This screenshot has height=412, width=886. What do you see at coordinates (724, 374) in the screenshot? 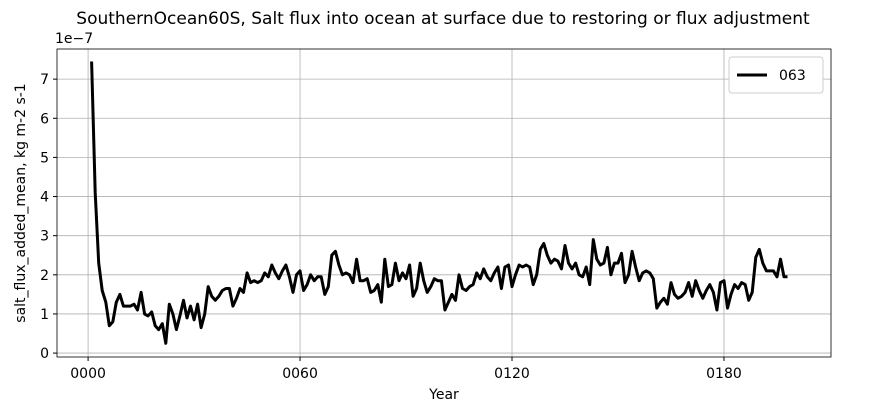
I see `x-tick-label: 0180` at bounding box center [724, 374].